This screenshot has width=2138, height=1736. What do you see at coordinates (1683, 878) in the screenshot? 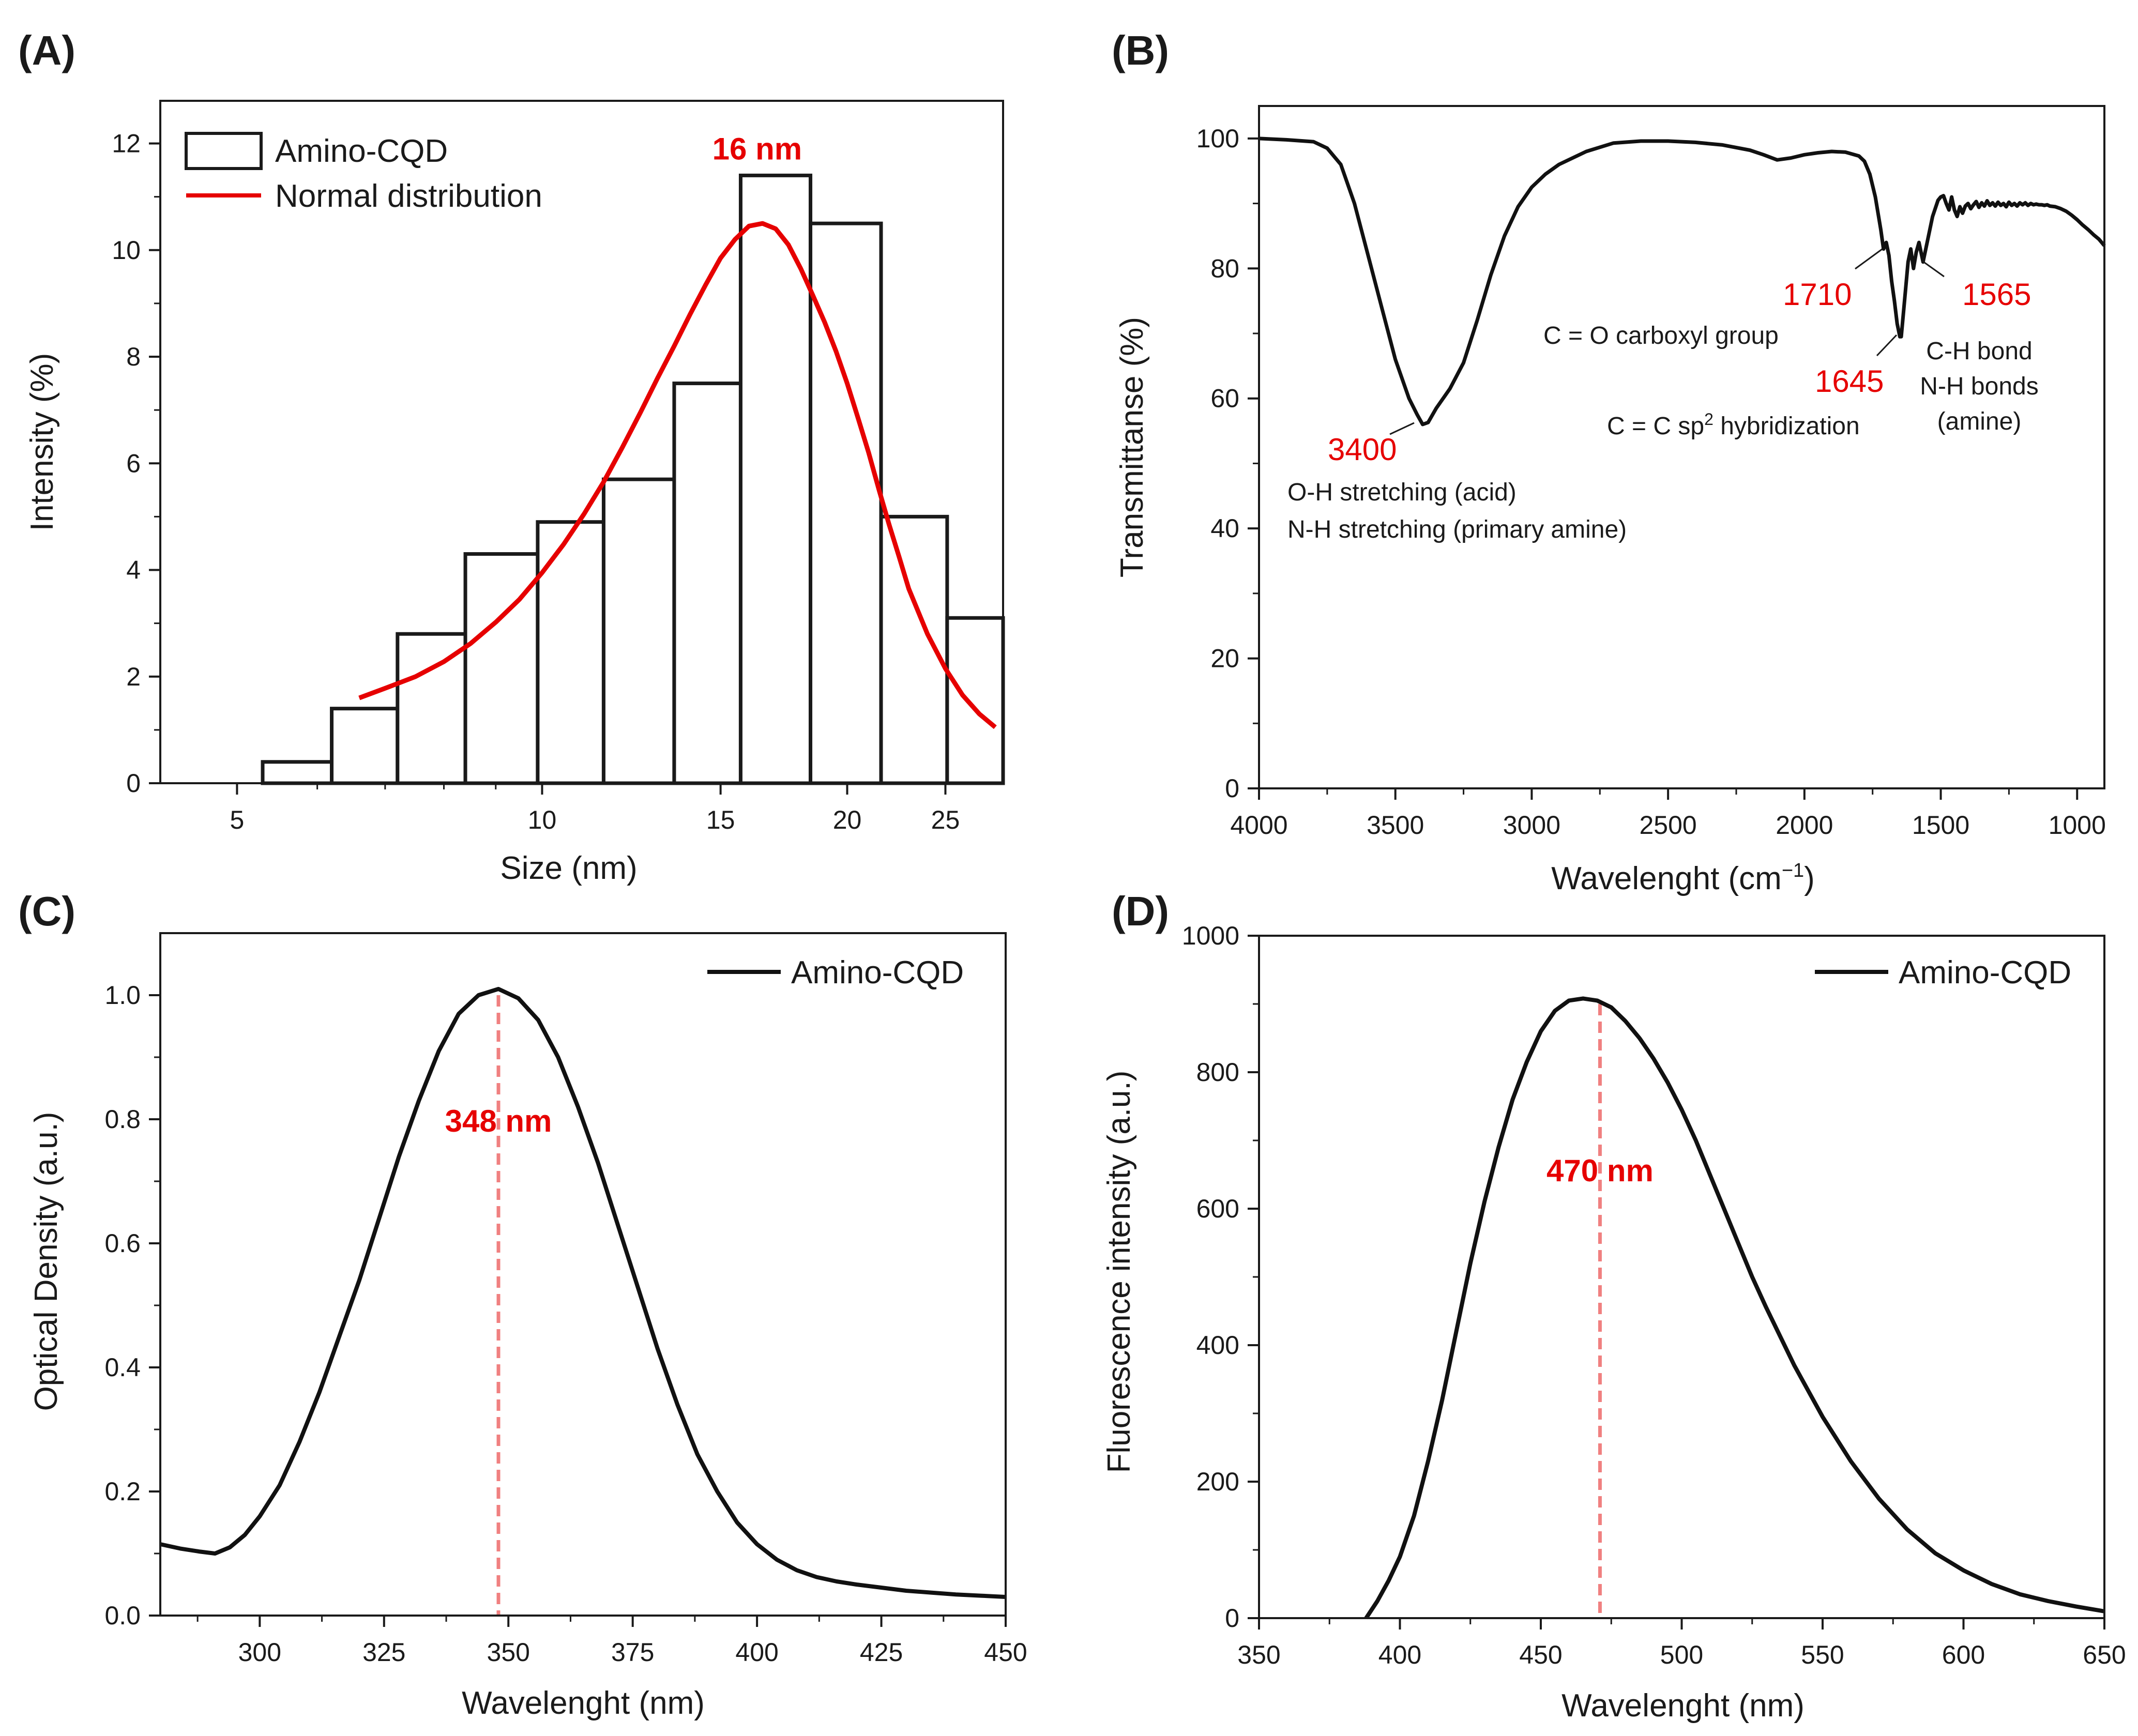
I see `panel-b-x-axis-title: Wavelenght (cm−1)` at bounding box center [1683, 878].